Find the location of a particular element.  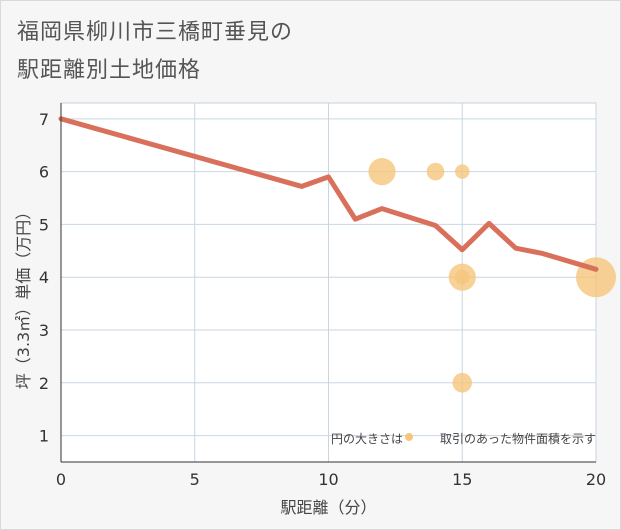

y-tick-label: 1 is located at coordinates (44, 436).